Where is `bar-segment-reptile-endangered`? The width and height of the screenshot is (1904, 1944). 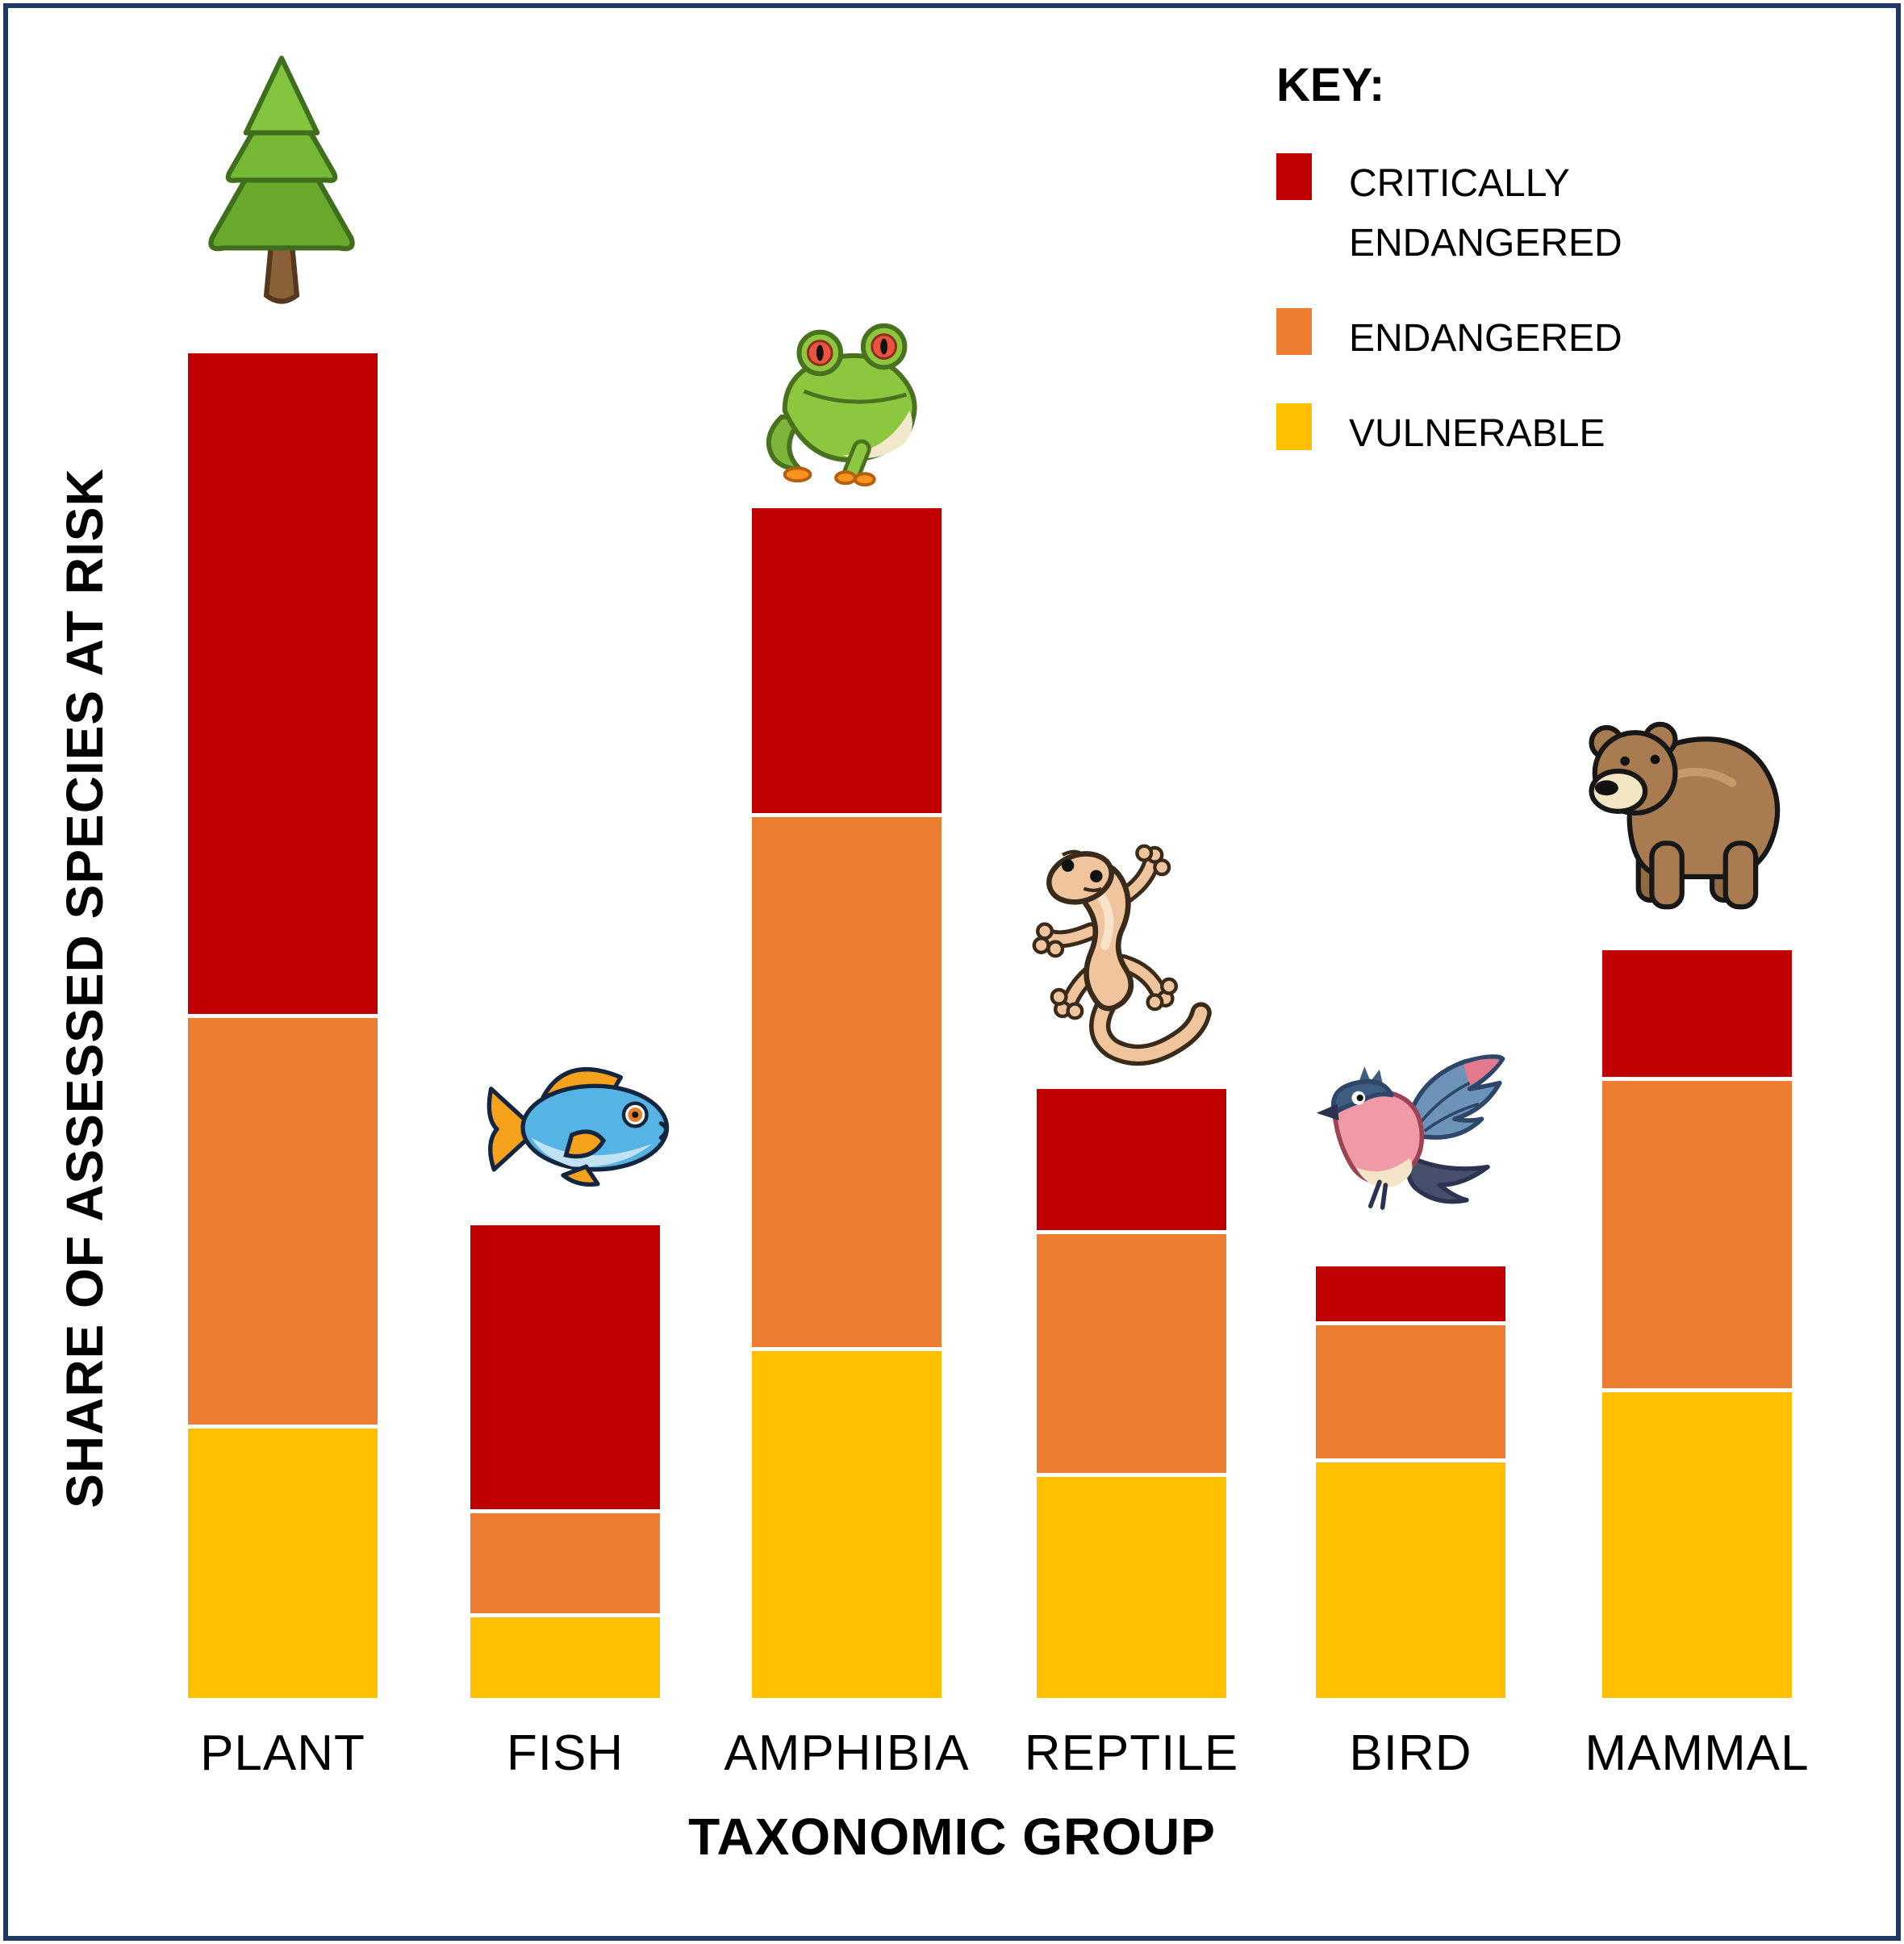 bar-segment-reptile-endangered is located at coordinates (1132, 1353).